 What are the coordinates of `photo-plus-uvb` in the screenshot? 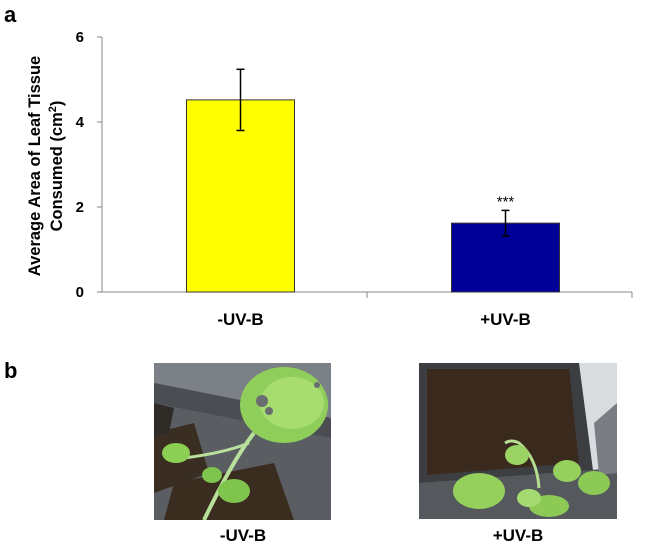 It's located at (518, 441).